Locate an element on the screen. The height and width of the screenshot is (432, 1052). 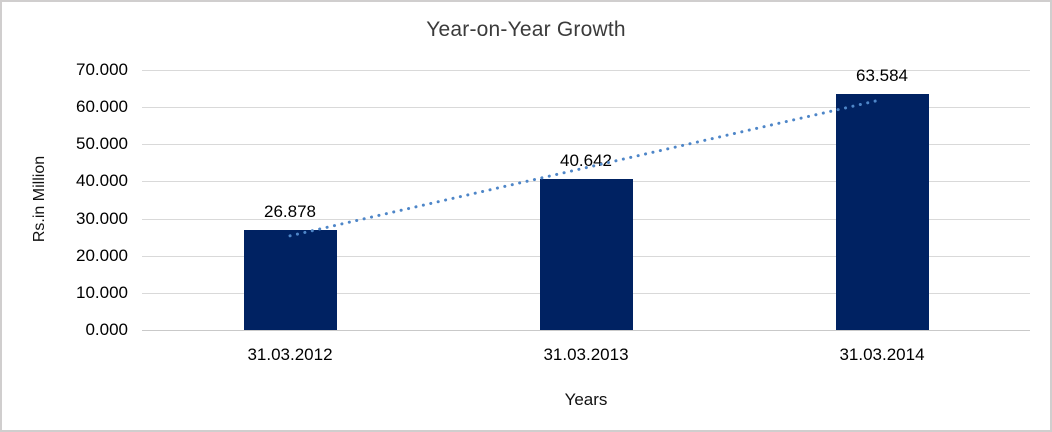
y-tick-label: 30.000 is located at coordinates (102, 218).